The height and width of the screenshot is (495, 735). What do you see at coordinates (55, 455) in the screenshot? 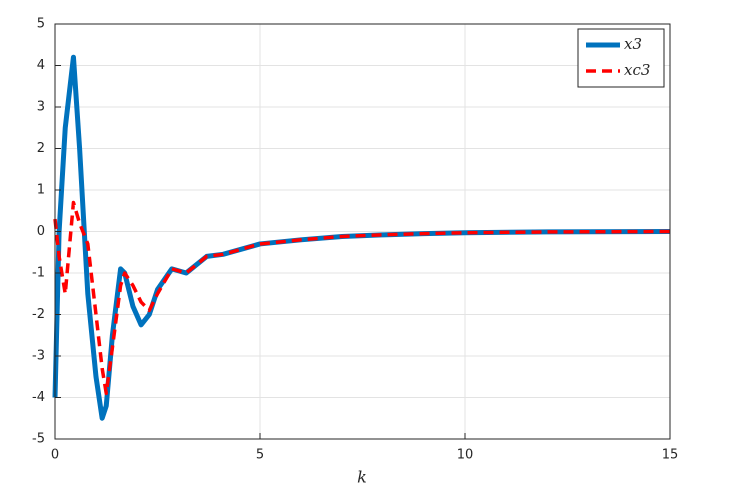
I see `x-tick-label: 0` at bounding box center [55, 455].